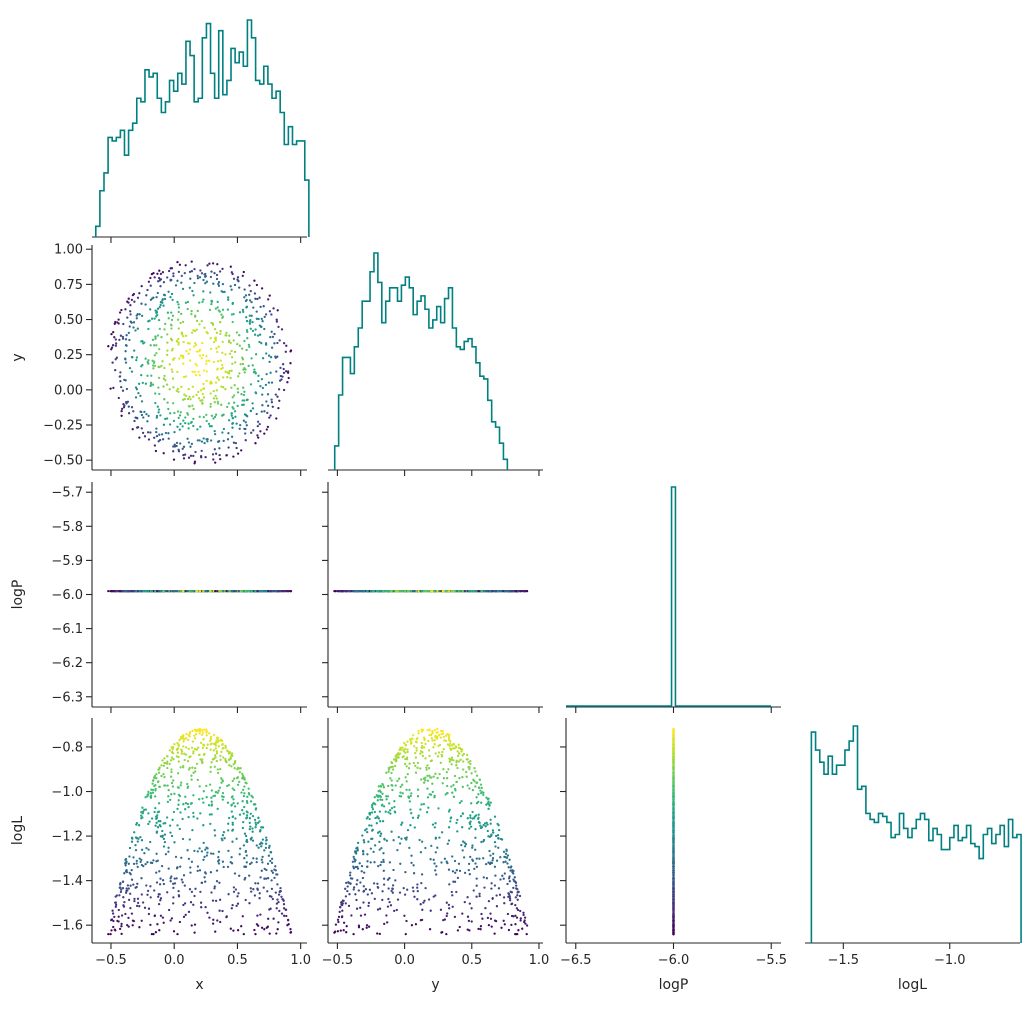 Image resolution: width=1030 pixels, height=1013 pixels. What do you see at coordinates (673, 599) in the screenshot?
I see `panel-hist-logP` at bounding box center [673, 599].